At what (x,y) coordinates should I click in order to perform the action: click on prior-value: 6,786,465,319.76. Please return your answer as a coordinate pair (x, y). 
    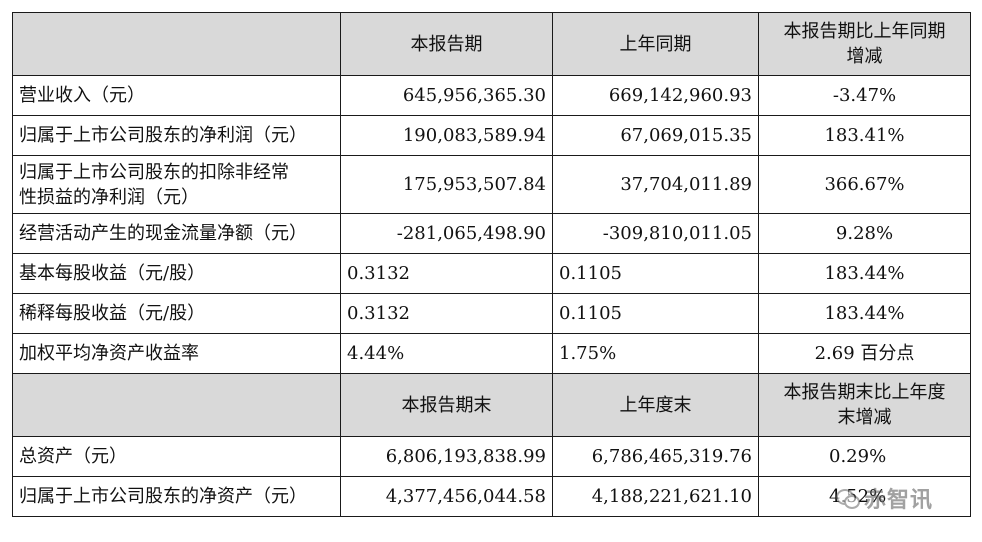
    Looking at the image, I should click on (655, 456).